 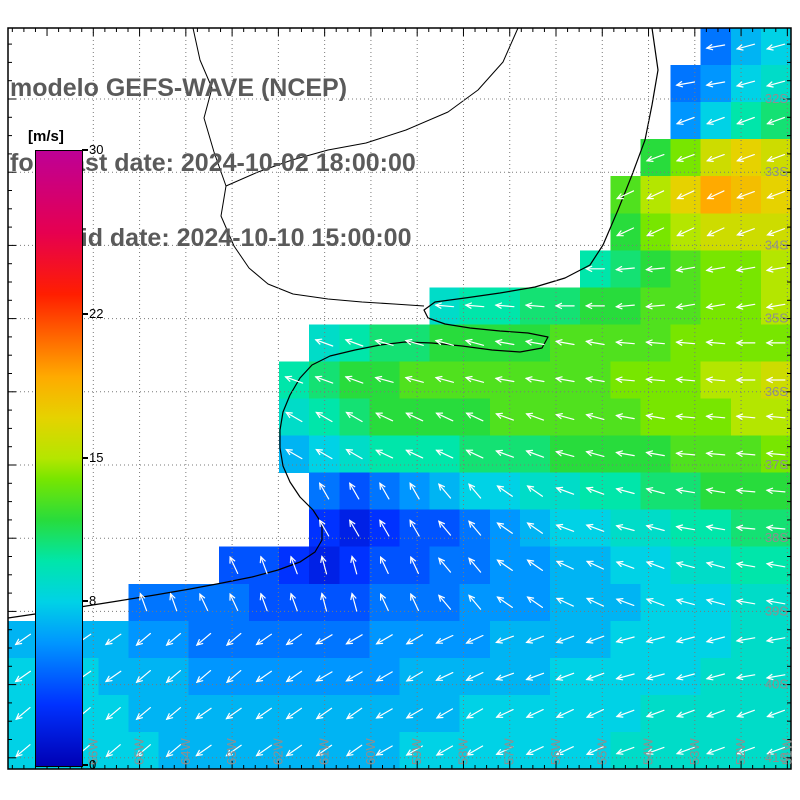 I want to click on lat-label: 35S, so click(x=776, y=318).